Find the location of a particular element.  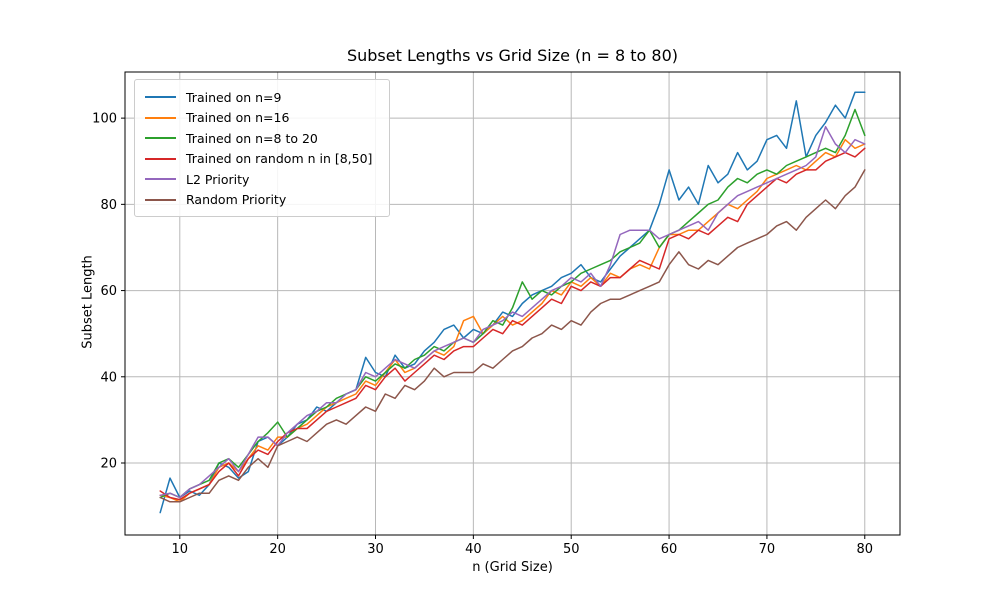

legend-item: Trained on n=9 is located at coordinates (262, 97).